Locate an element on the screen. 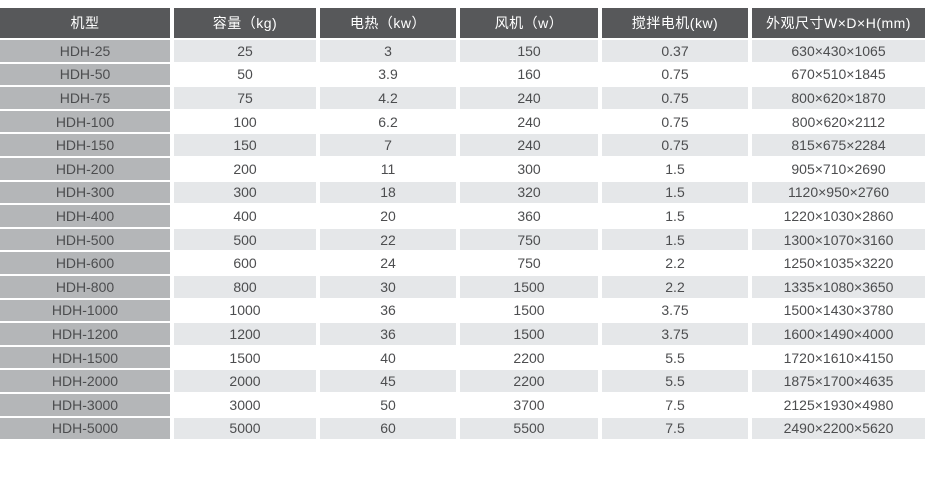 This screenshot has height=478, width=925. dimensions-cell: 815×675×2284 is located at coordinates (837, 145).